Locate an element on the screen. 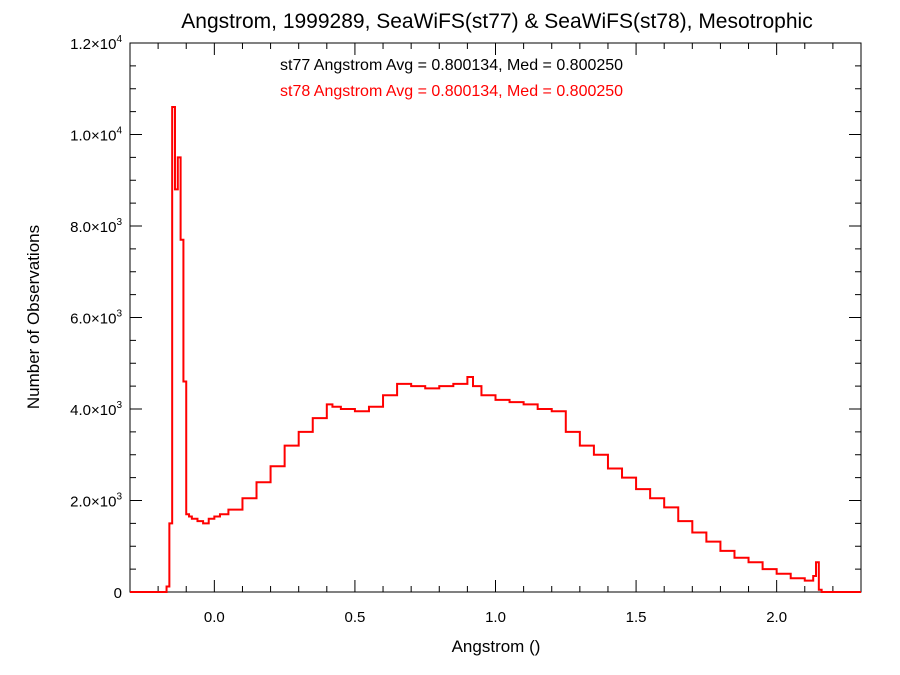 This screenshot has width=900, height=675. y-tick-label: 0 is located at coordinates (118, 593).